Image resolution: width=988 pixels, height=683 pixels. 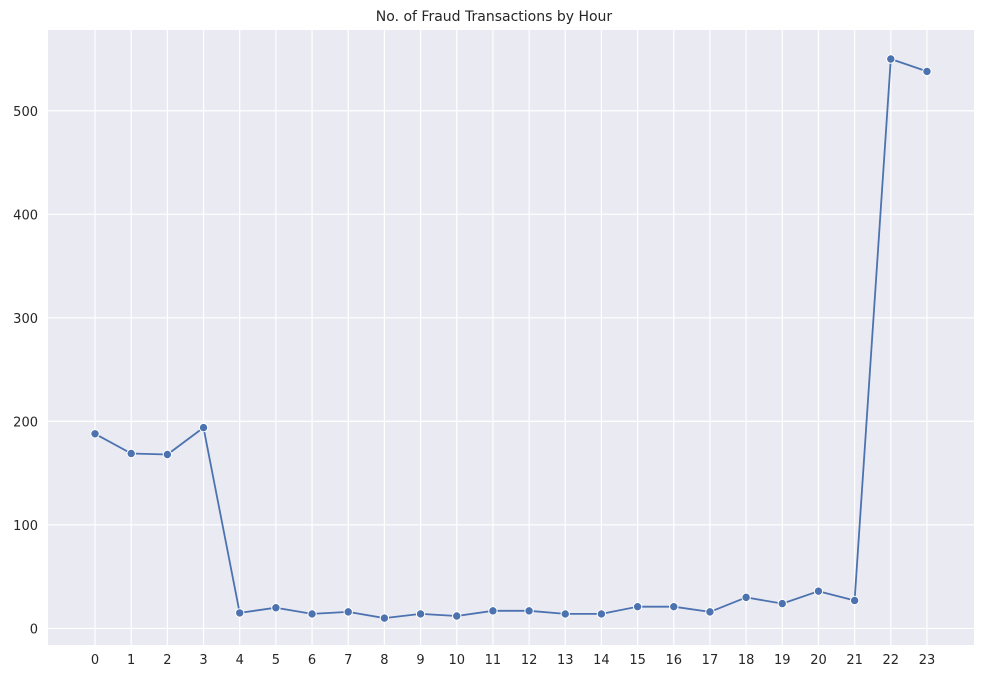 I want to click on x-tick-label: 4, so click(x=240, y=660).